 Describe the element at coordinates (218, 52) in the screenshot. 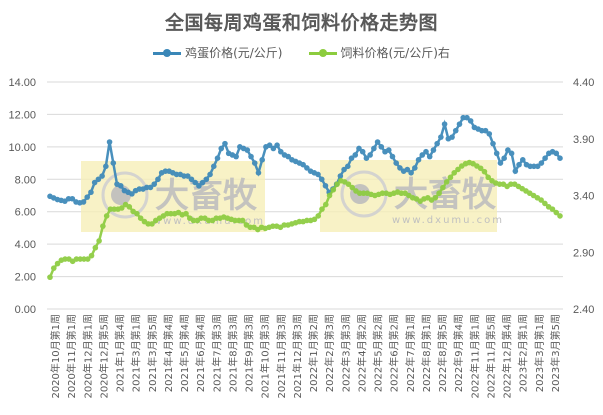

I see `legend-item-egg: 鸡蛋价格(元/公斤)` at that location.